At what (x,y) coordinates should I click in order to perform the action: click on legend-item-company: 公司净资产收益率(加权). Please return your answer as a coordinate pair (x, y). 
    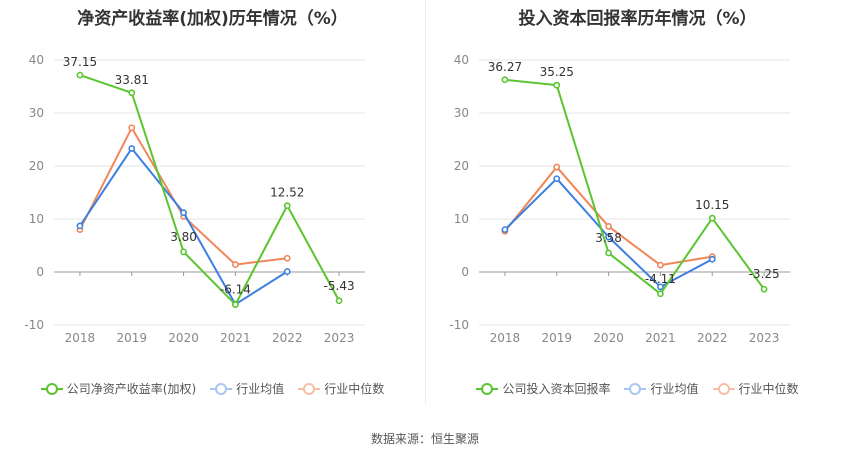
    Looking at the image, I should click on (118, 388).